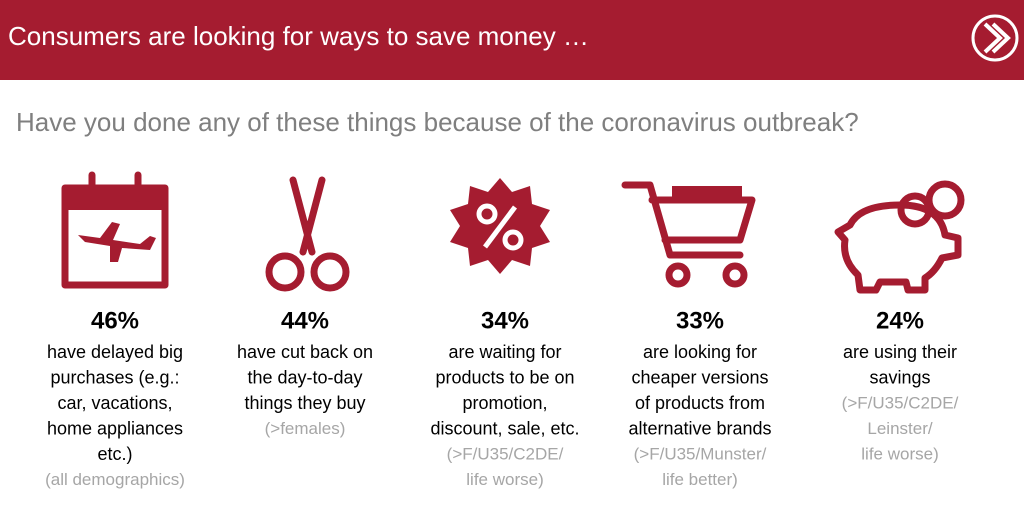  I want to click on percent: 33%, so click(700, 320).